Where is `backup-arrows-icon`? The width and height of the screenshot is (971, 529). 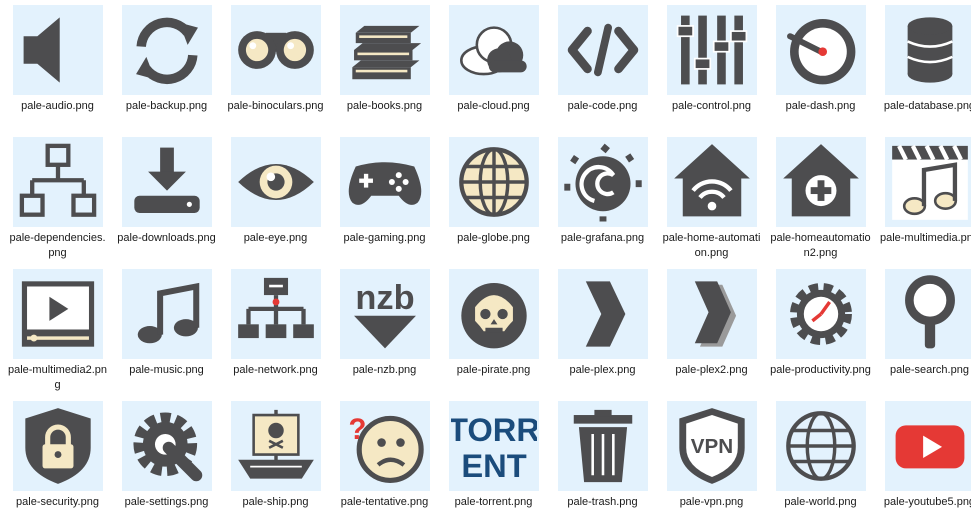 backup-arrows-icon is located at coordinates (166, 51).